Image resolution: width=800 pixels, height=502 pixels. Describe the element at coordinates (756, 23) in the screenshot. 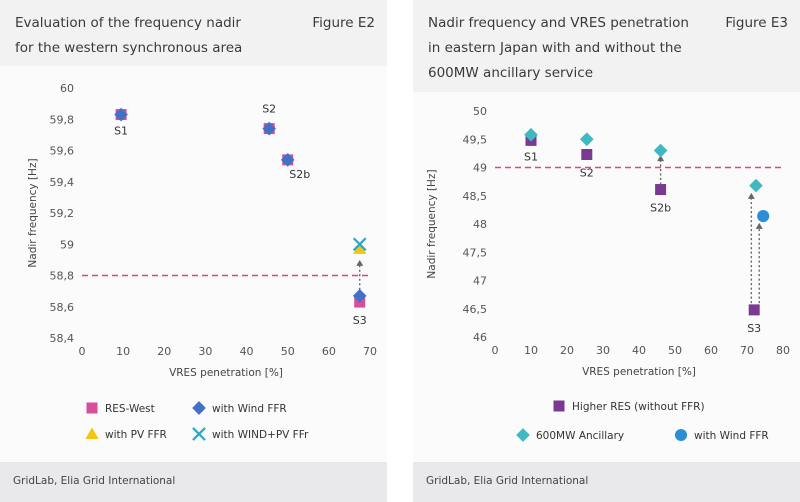

I see `figure-e3-label: Figure E3` at that location.